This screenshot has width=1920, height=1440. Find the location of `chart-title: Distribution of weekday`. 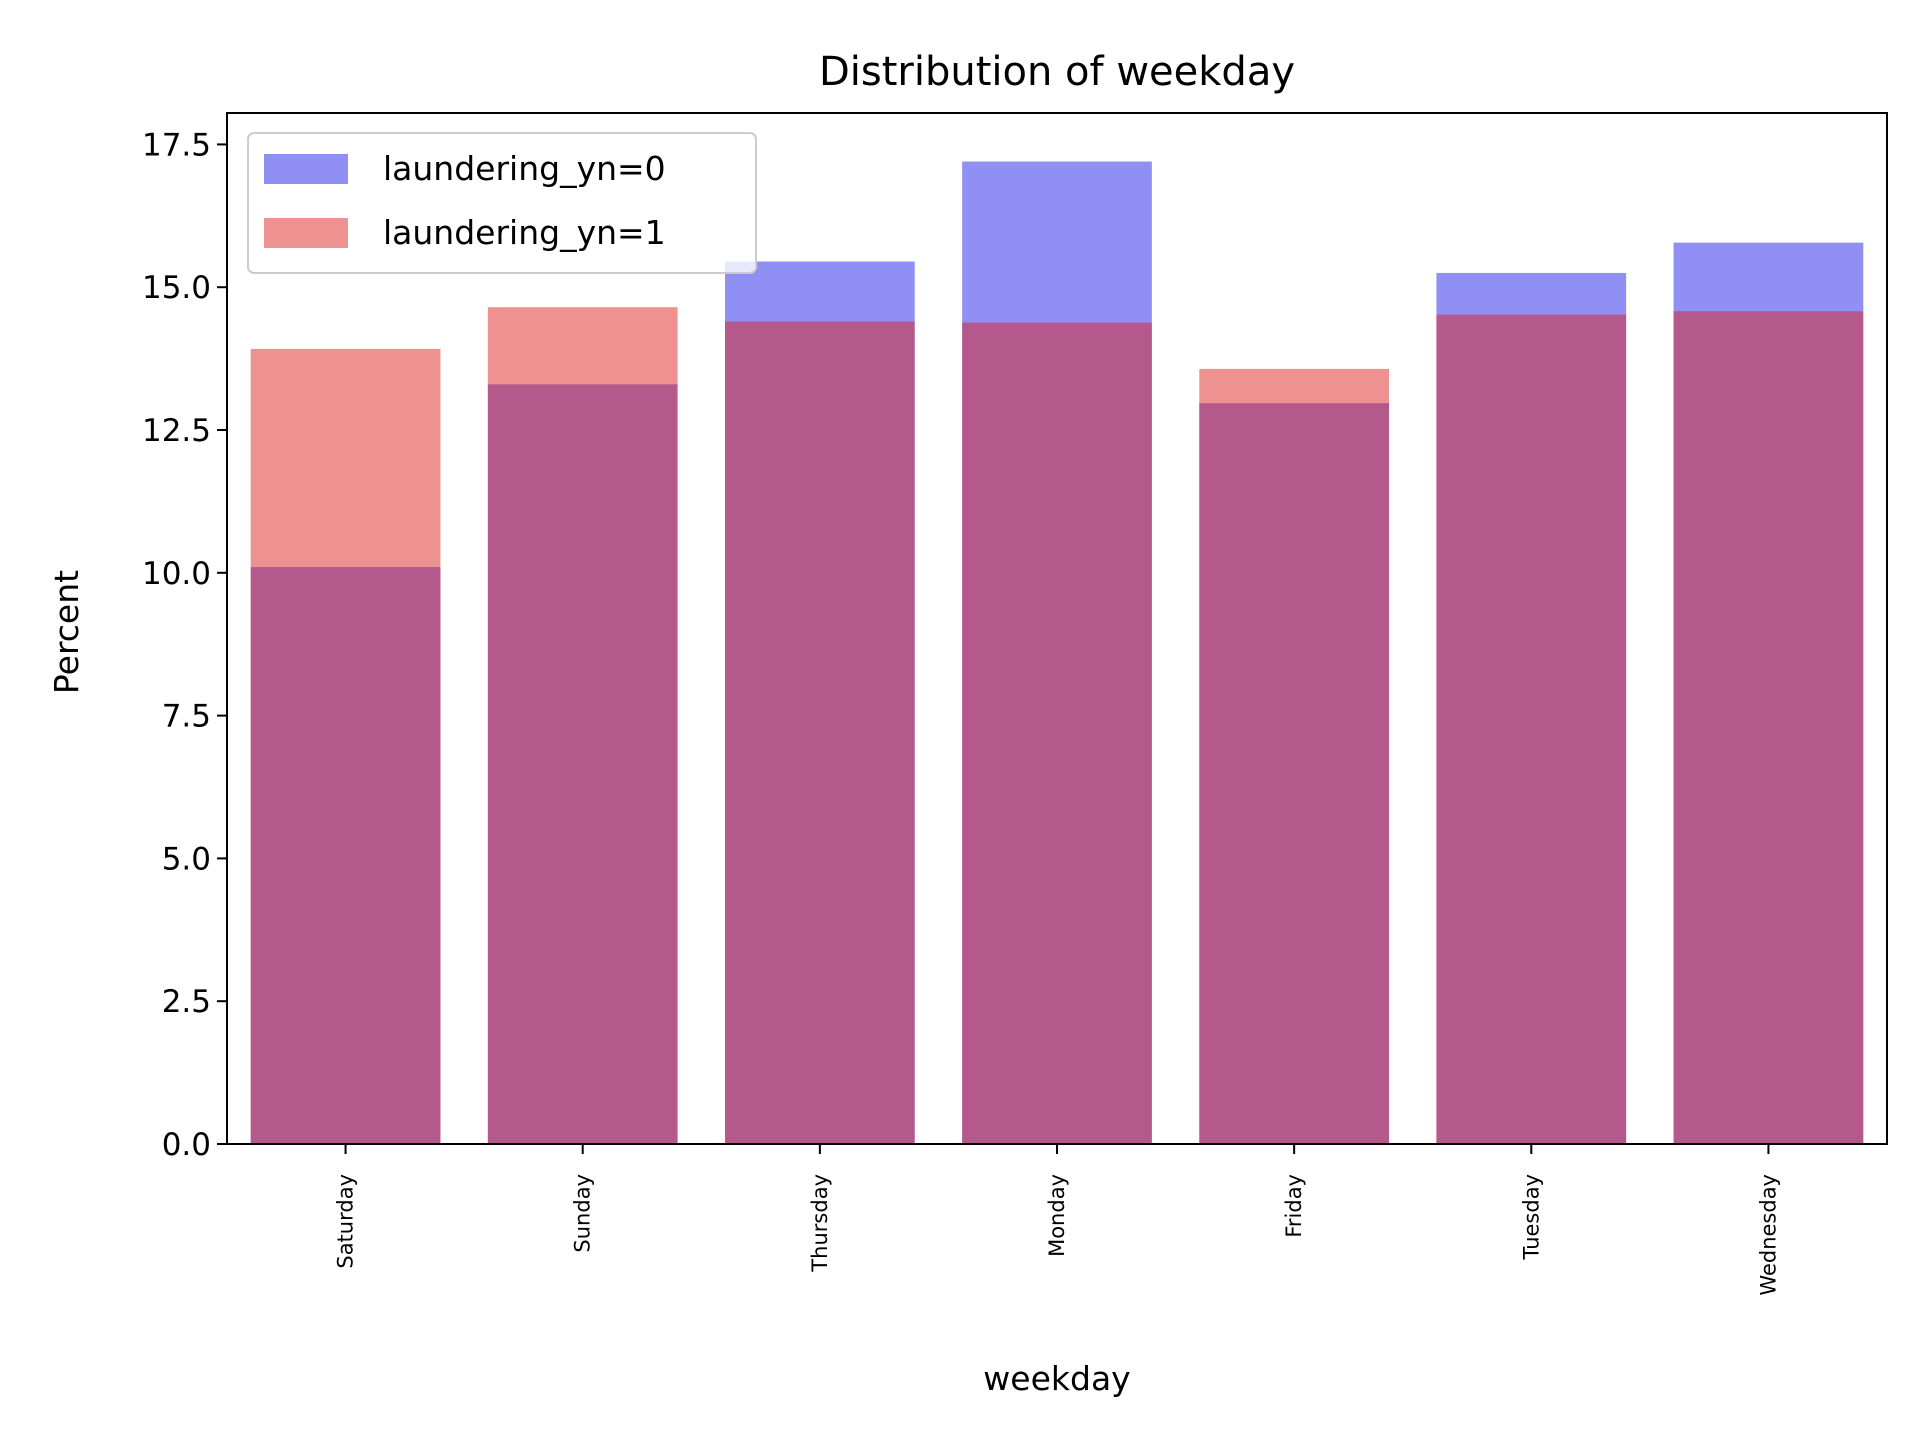

chart-title: Distribution of weekday is located at coordinates (1057, 72).